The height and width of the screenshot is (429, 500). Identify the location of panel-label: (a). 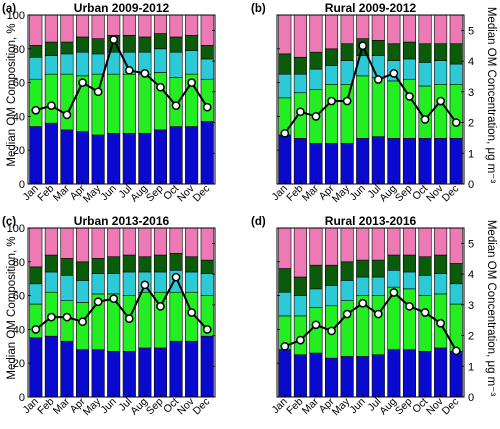
(9, 9).